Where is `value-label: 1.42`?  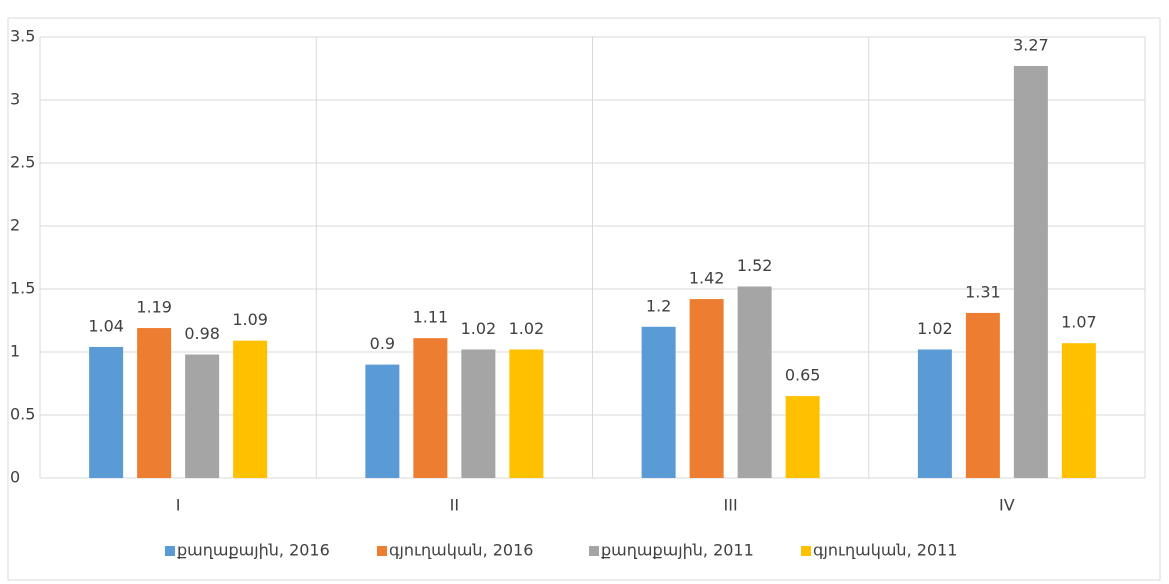 value-label: 1.42 is located at coordinates (707, 278).